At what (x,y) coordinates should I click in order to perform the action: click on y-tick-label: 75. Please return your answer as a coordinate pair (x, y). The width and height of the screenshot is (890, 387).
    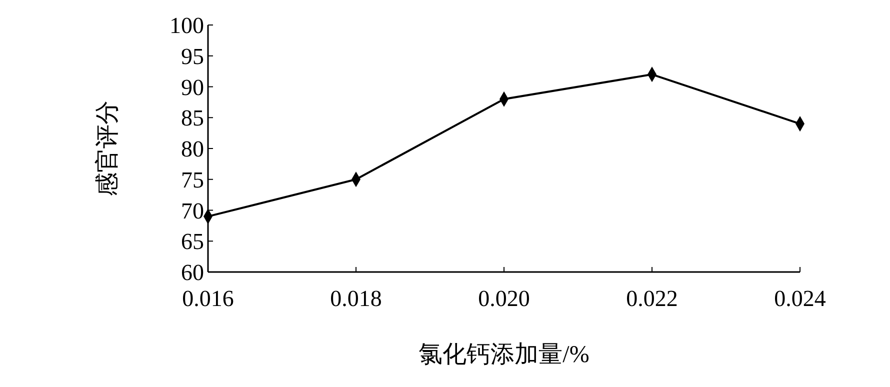
    Looking at the image, I should click on (192, 179).